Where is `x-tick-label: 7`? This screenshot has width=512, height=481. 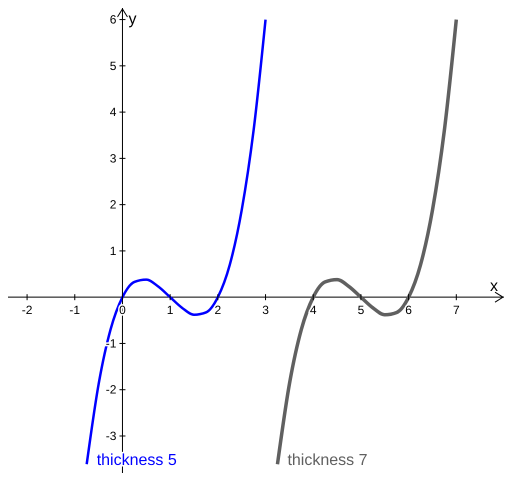 x-tick-label: 7 is located at coordinates (456, 310).